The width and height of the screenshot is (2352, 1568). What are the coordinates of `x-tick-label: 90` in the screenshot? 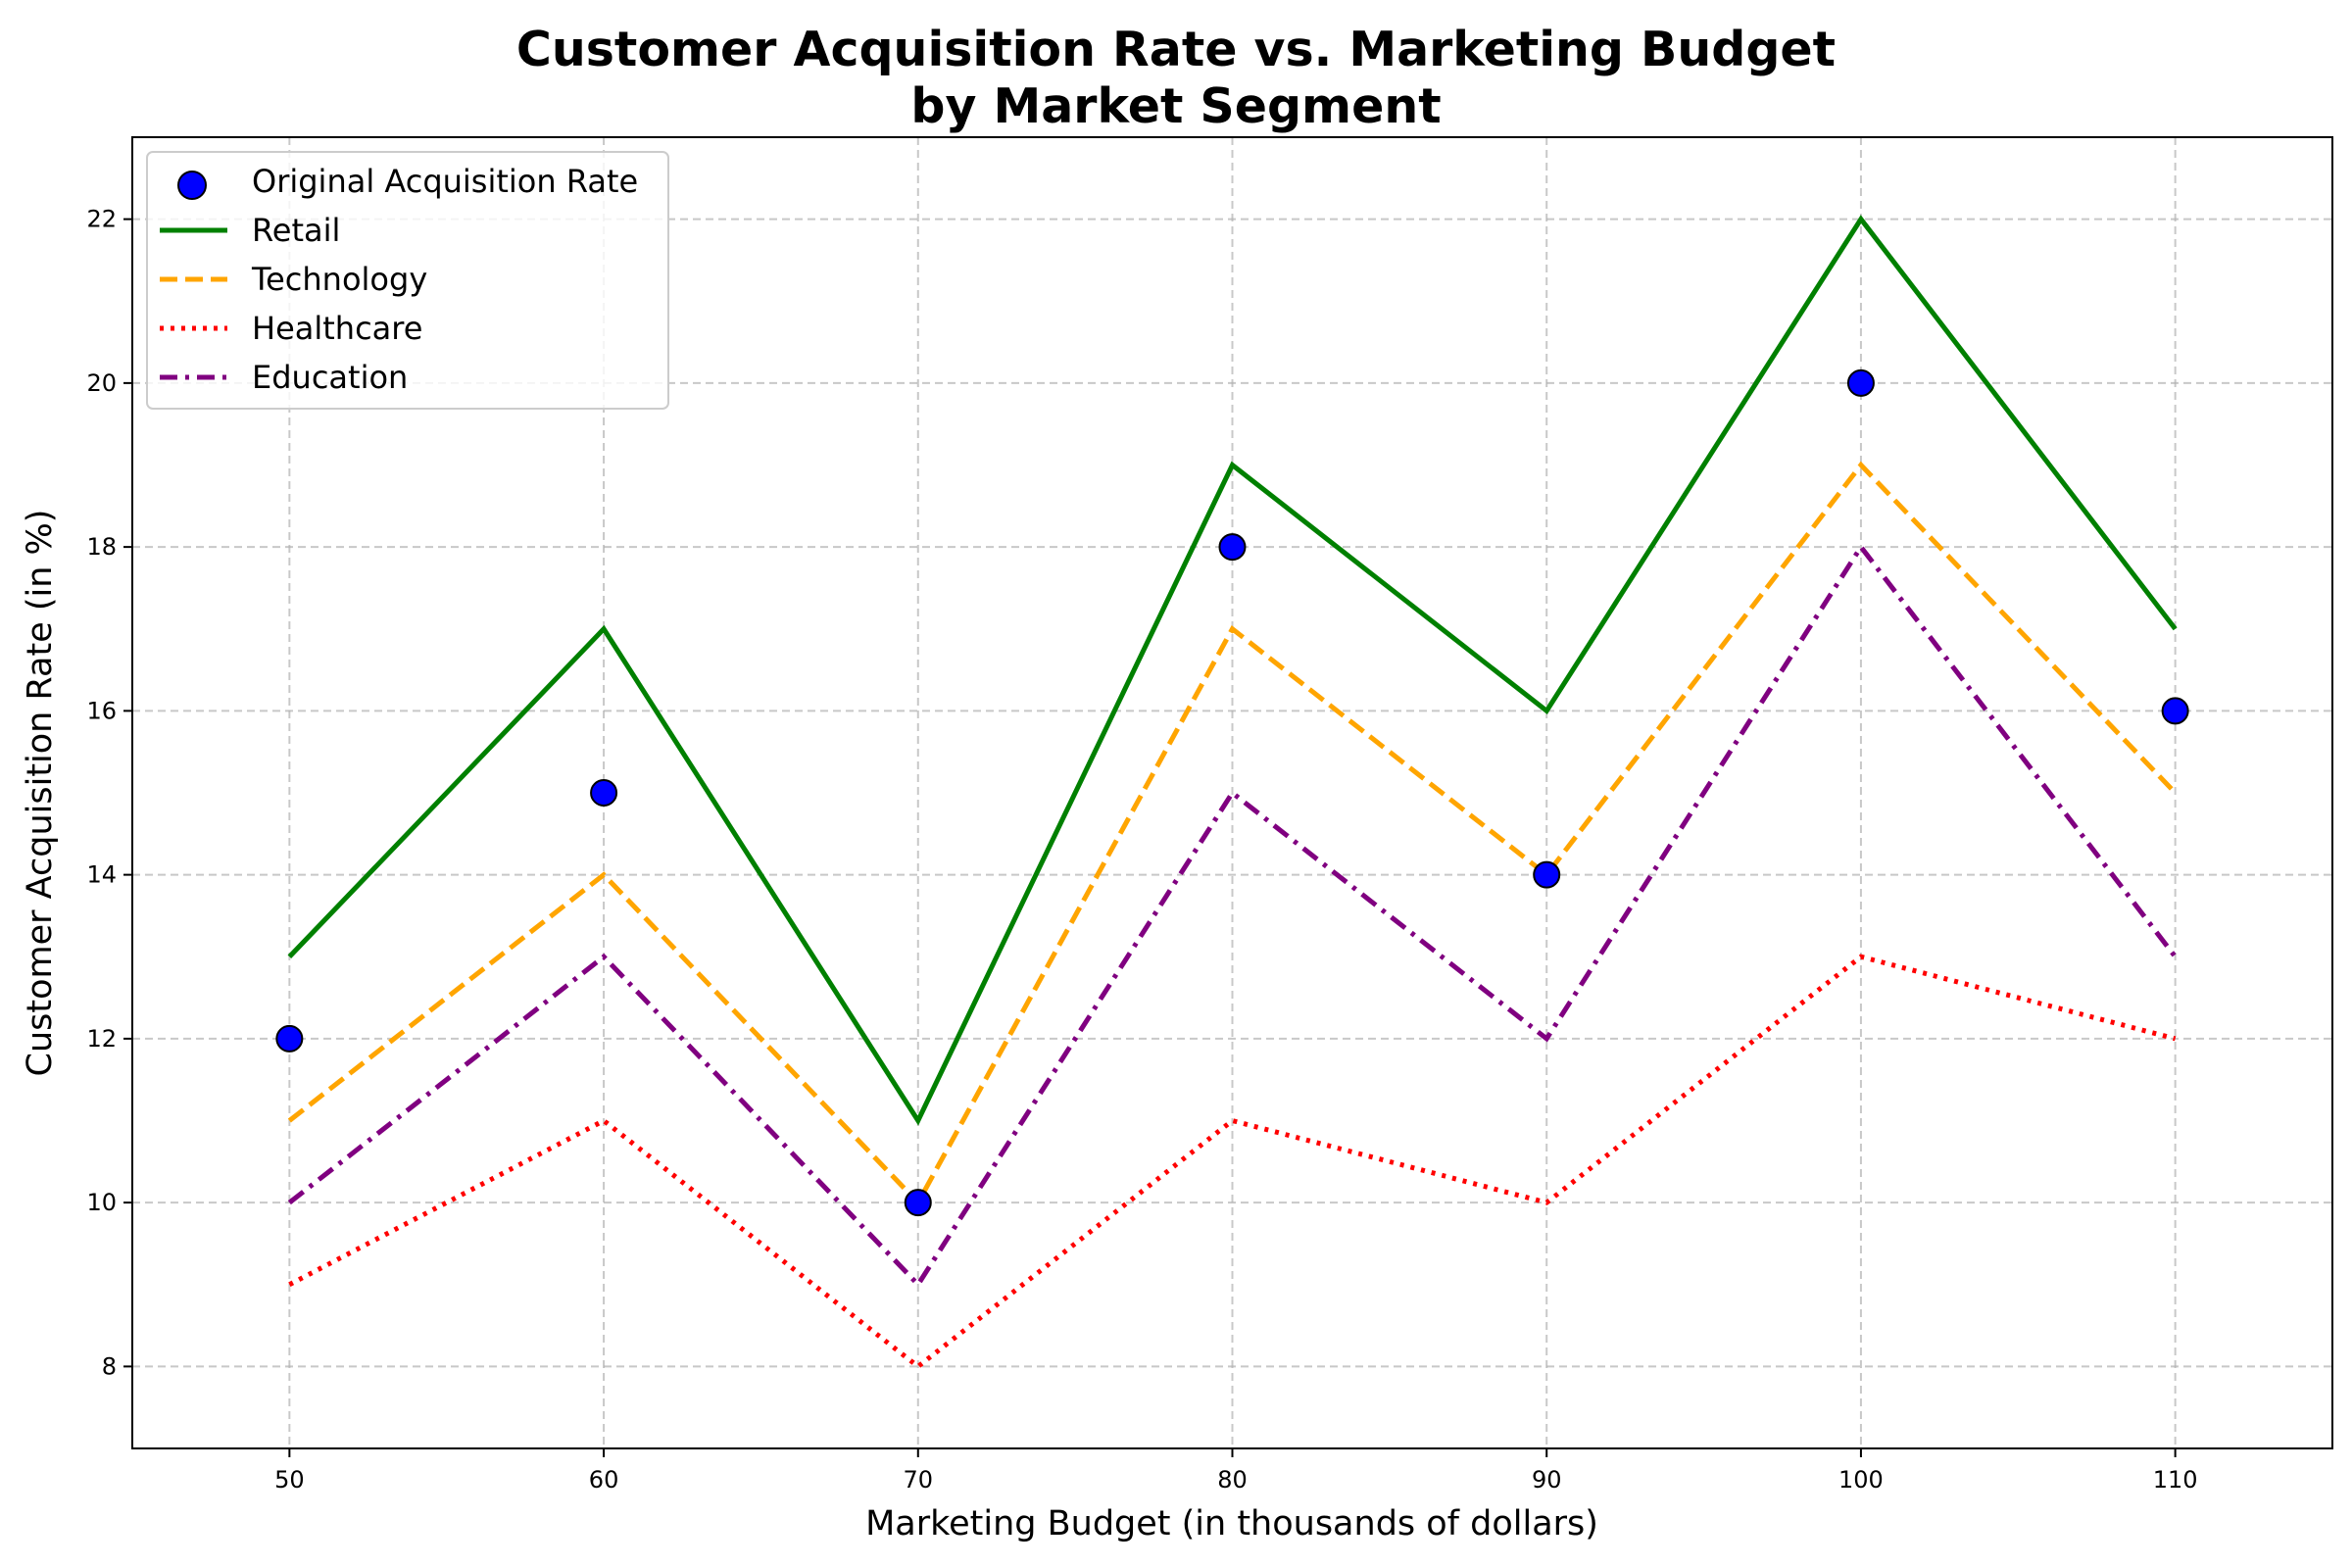 It's located at (1547, 1480).